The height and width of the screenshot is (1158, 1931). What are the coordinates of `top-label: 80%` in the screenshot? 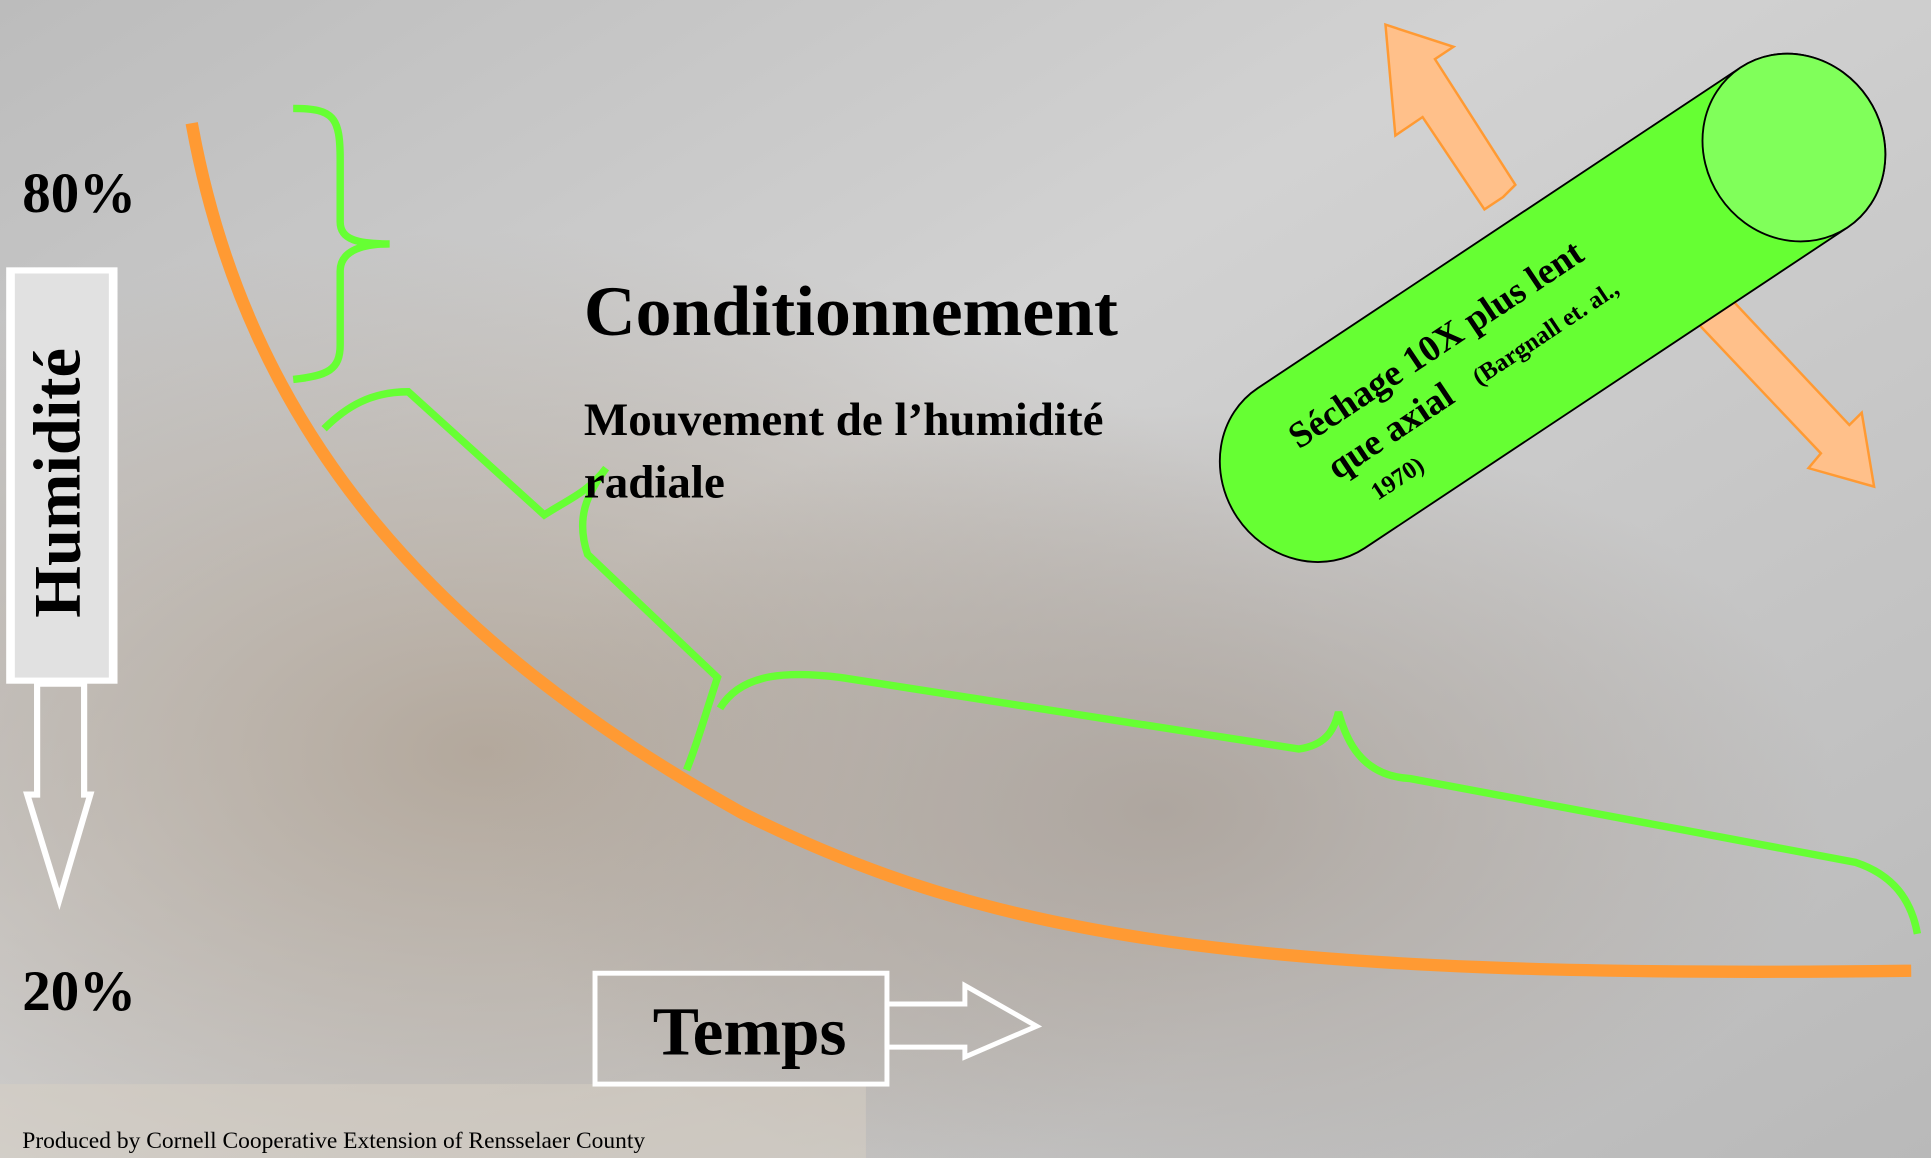 It's located at (79, 193).